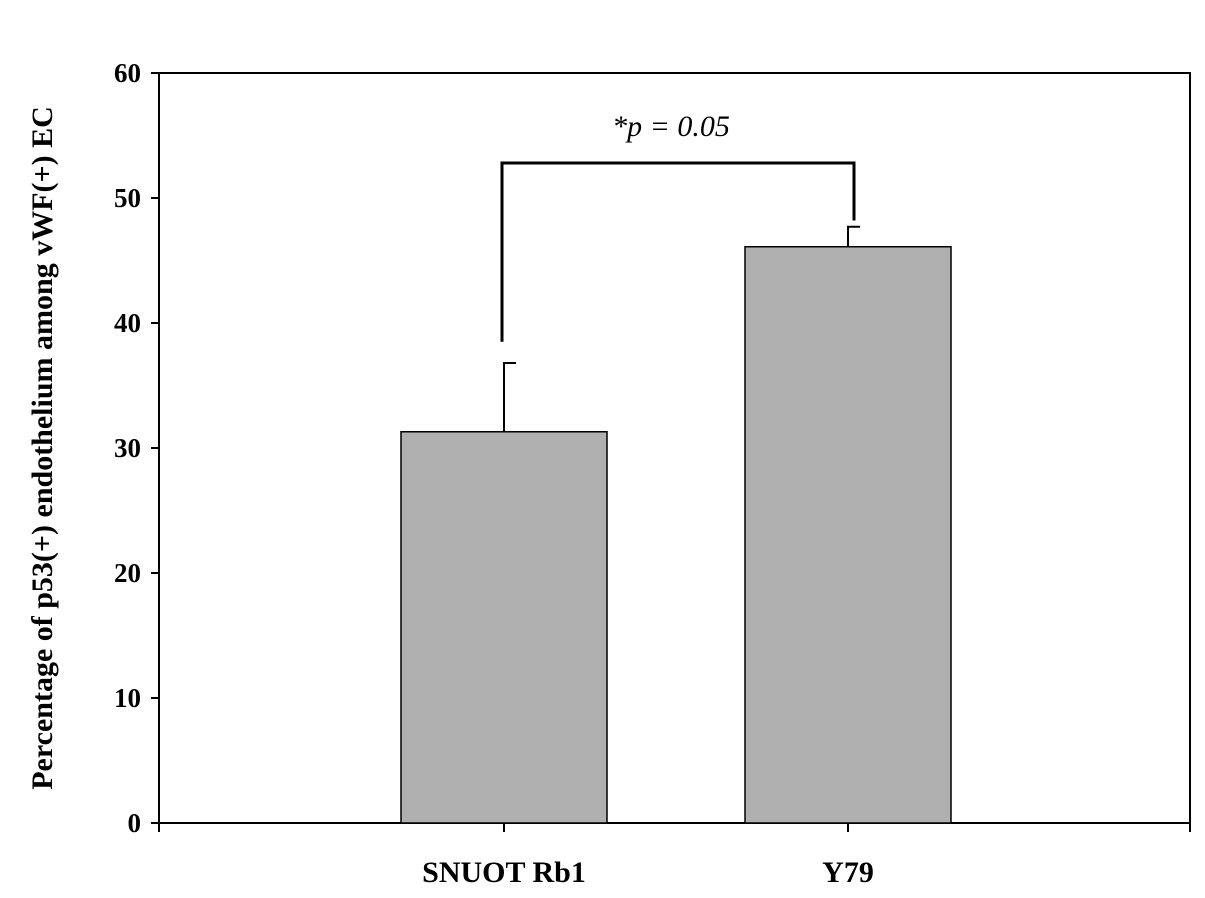 This screenshot has height=898, width=1205. What do you see at coordinates (127, 198) in the screenshot?
I see `y-tick-label: 50` at bounding box center [127, 198].